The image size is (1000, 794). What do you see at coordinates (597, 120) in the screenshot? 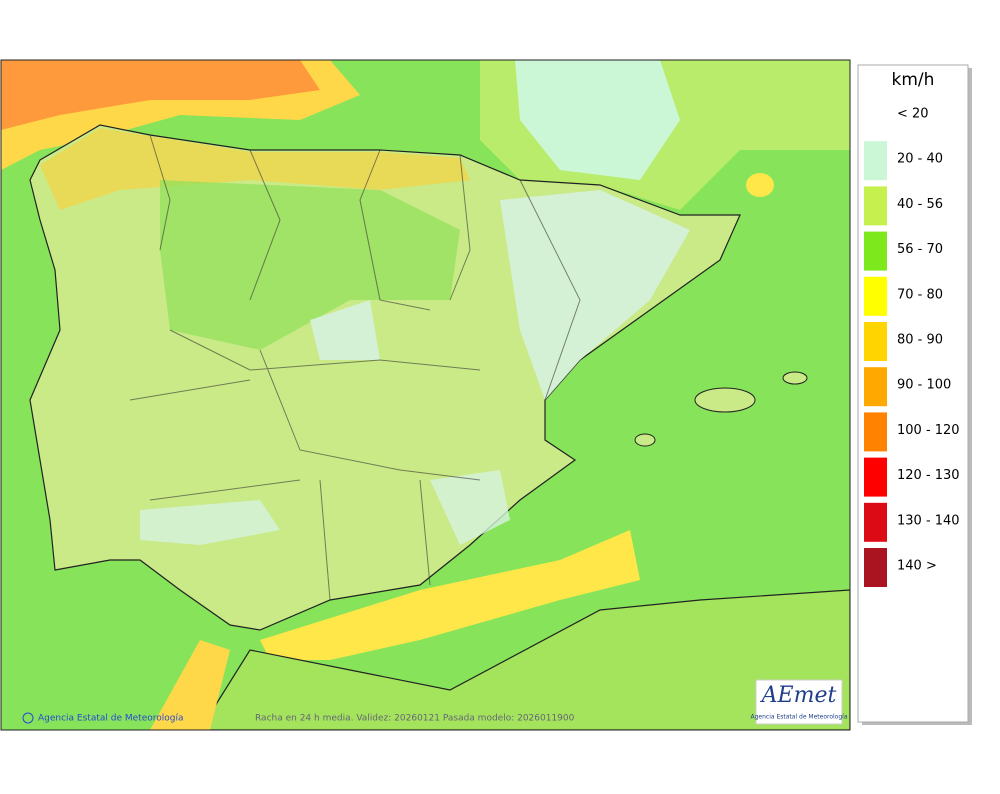
I see `calm-zone` at bounding box center [597, 120].